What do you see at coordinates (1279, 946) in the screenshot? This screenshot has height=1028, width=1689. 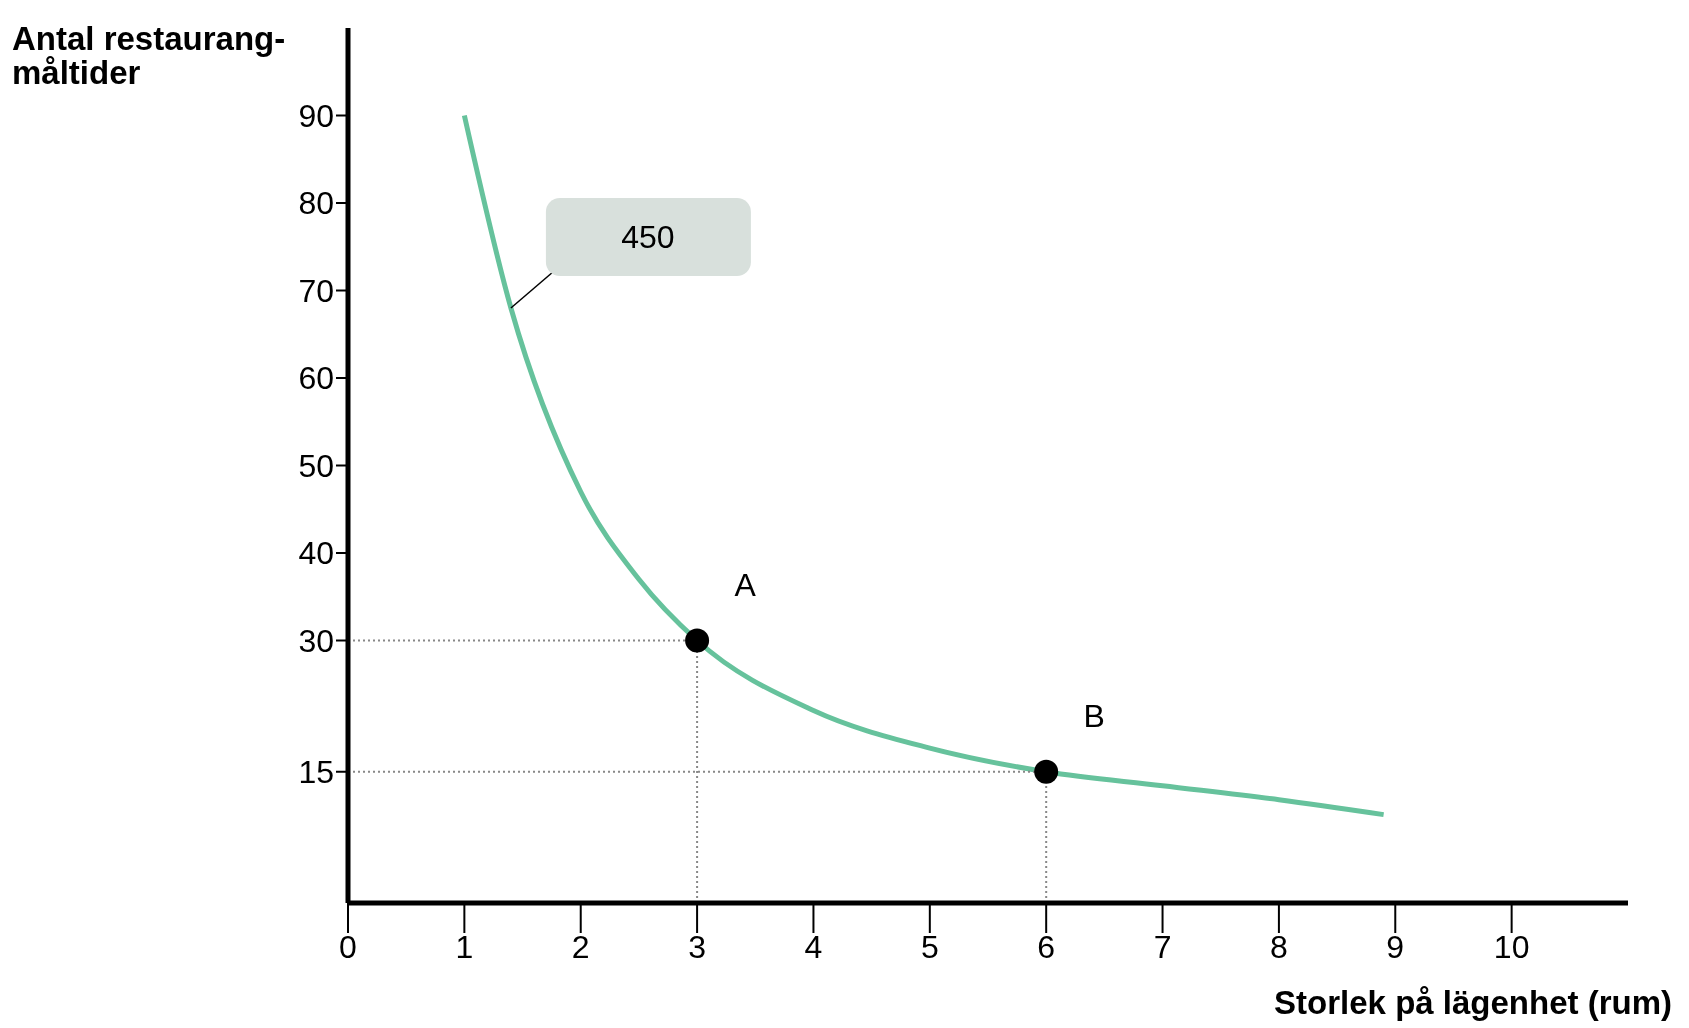 I see `x-tick-label: 8` at bounding box center [1279, 946].